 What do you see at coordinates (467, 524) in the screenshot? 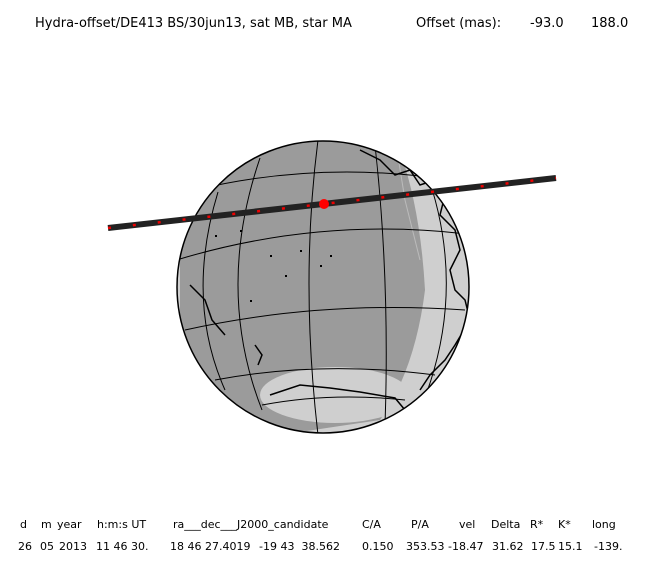
I see `column-header: vel` at bounding box center [467, 524].